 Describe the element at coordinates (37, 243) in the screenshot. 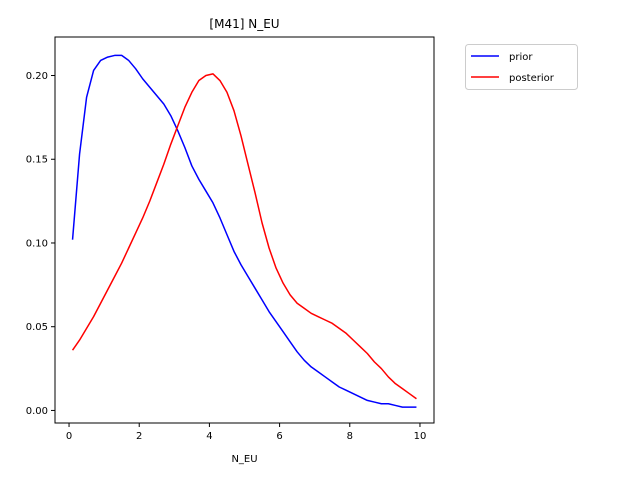

I see `y-tick-label: 0.10` at that location.